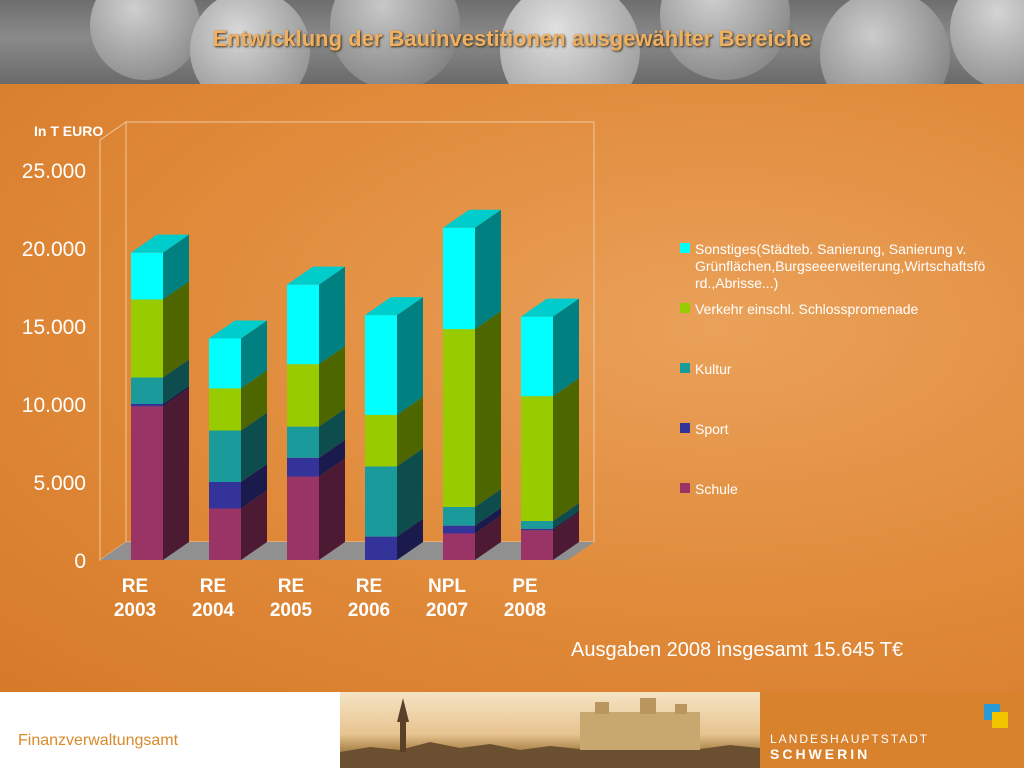 The image size is (1024, 768). What do you see at coordinates (550, 730) in the screenshot?
I see `city-skyline-photo` at bounding box center [550, 730].